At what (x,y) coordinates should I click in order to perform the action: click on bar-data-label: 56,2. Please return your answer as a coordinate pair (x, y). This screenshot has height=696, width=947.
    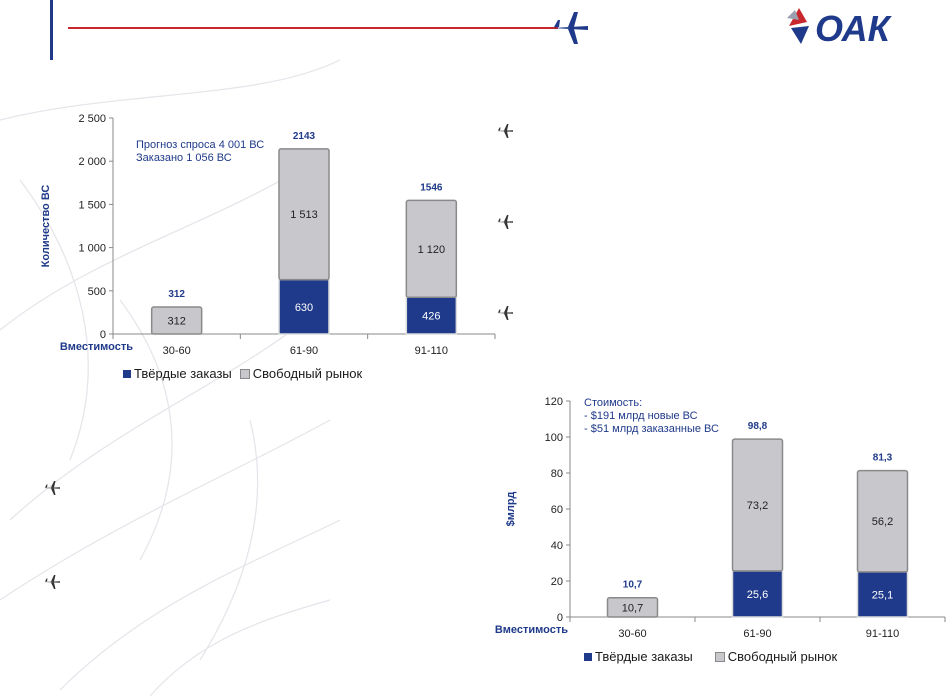
    Looking at the image, I should click on (882, 522).